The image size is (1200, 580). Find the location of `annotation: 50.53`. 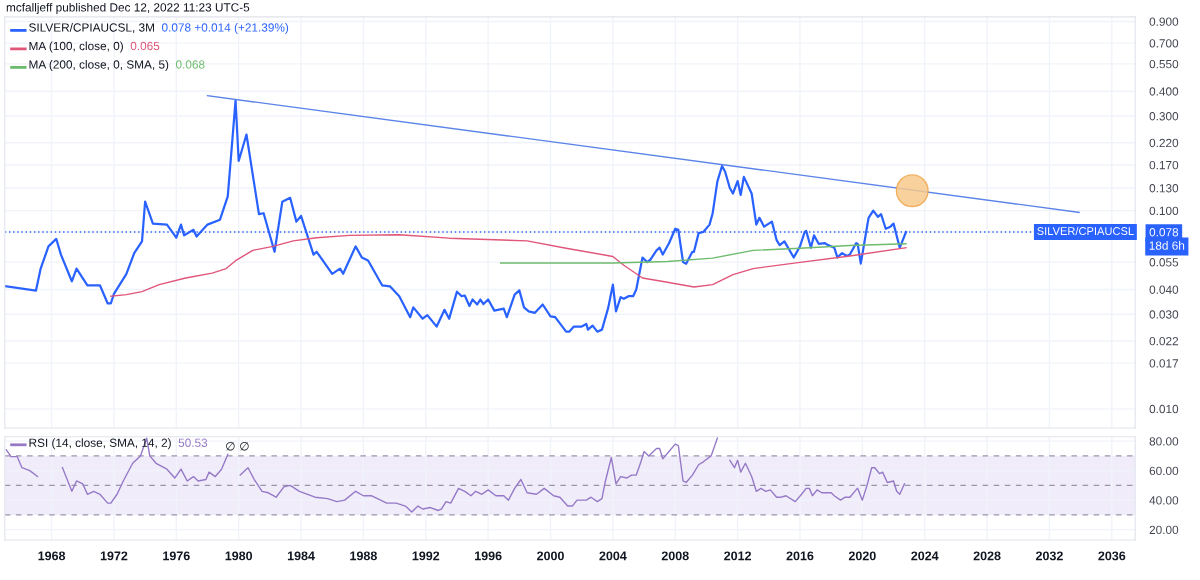

annotation: 50.53 is located at coordinates (193, 442).